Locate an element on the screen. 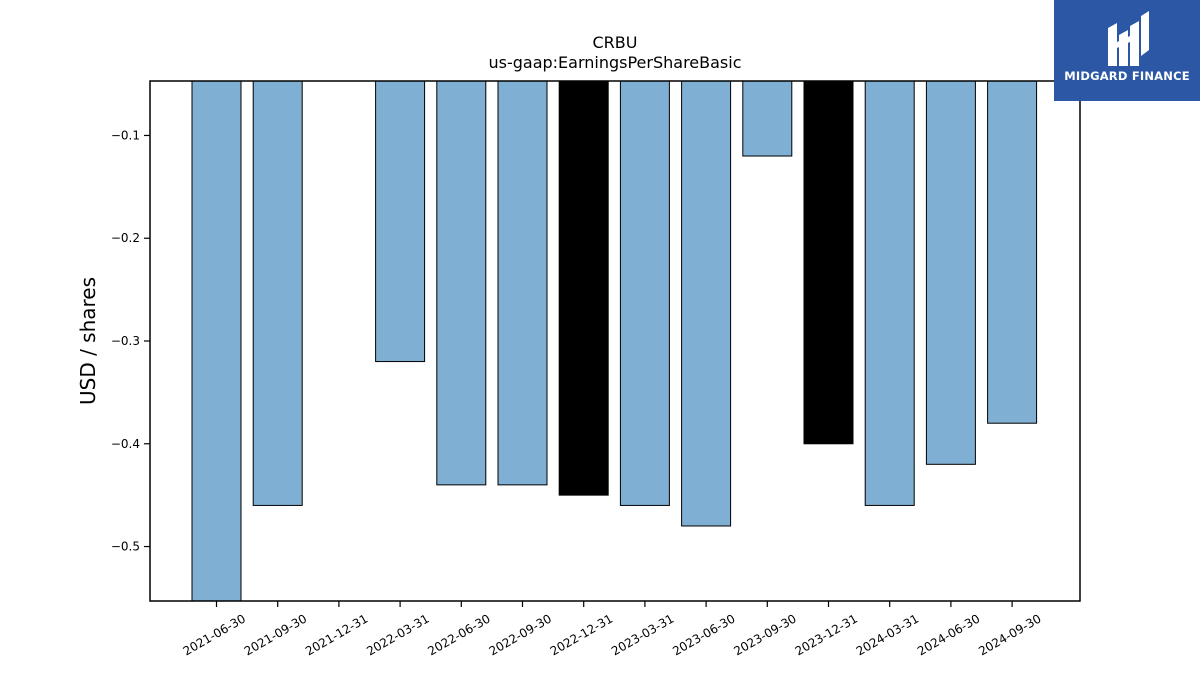  midgard-finance-logo: MIDGARD FINANCE is located at coordinates (1127, 50).